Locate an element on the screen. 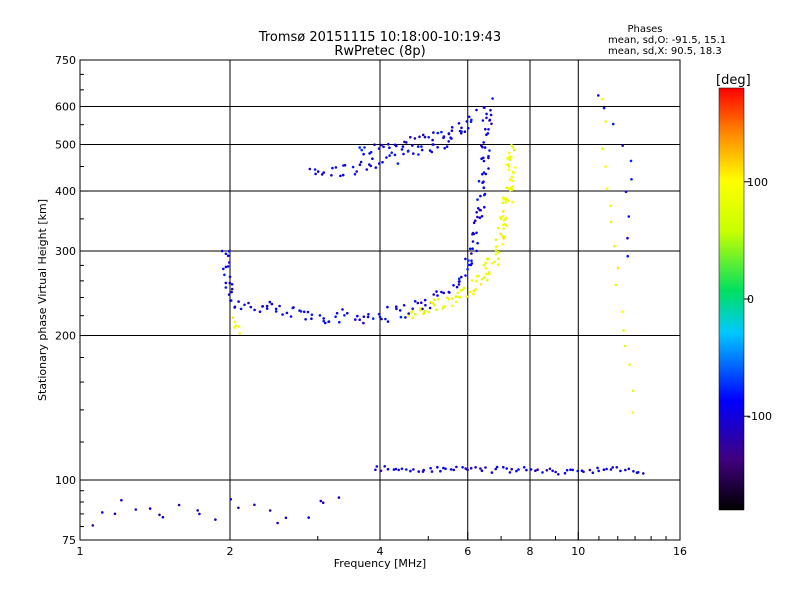 The width and height of the screenshot is (800, 600). y-tick-label: 75 is located at coordinates (69, 540).